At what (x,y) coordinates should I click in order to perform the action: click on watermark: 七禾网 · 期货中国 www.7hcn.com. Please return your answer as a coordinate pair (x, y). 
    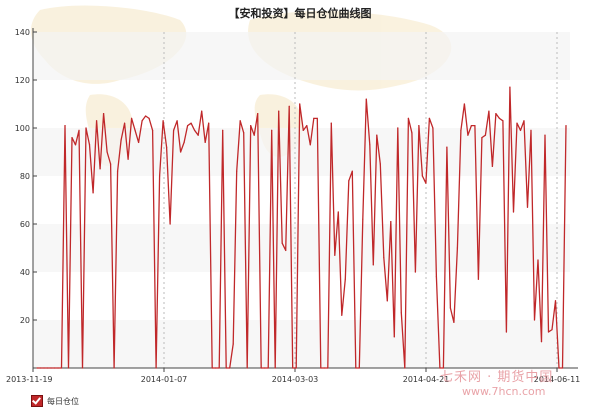
    Looking at the image, I should click on (496, 382).